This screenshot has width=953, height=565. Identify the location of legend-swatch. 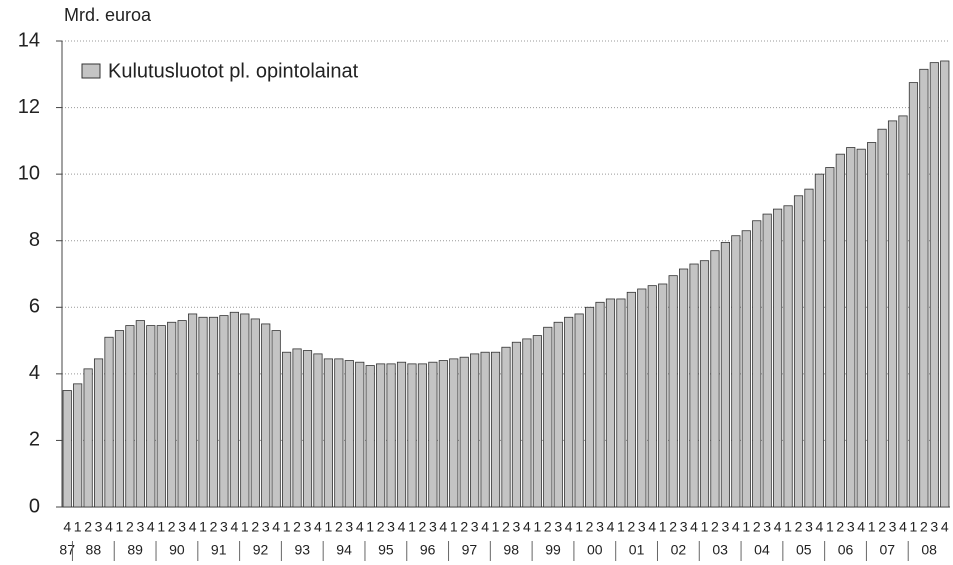
(91, 71).